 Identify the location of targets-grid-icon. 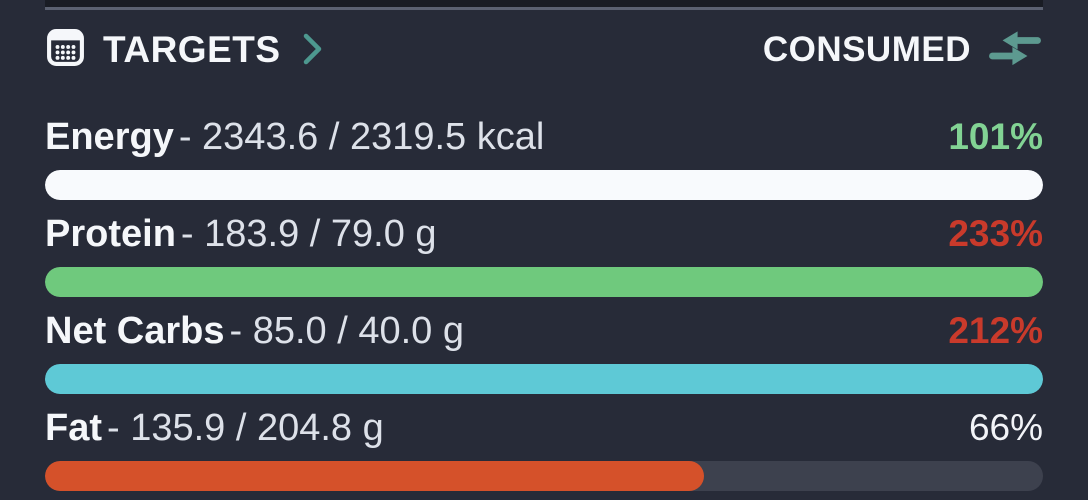
(65, 50).